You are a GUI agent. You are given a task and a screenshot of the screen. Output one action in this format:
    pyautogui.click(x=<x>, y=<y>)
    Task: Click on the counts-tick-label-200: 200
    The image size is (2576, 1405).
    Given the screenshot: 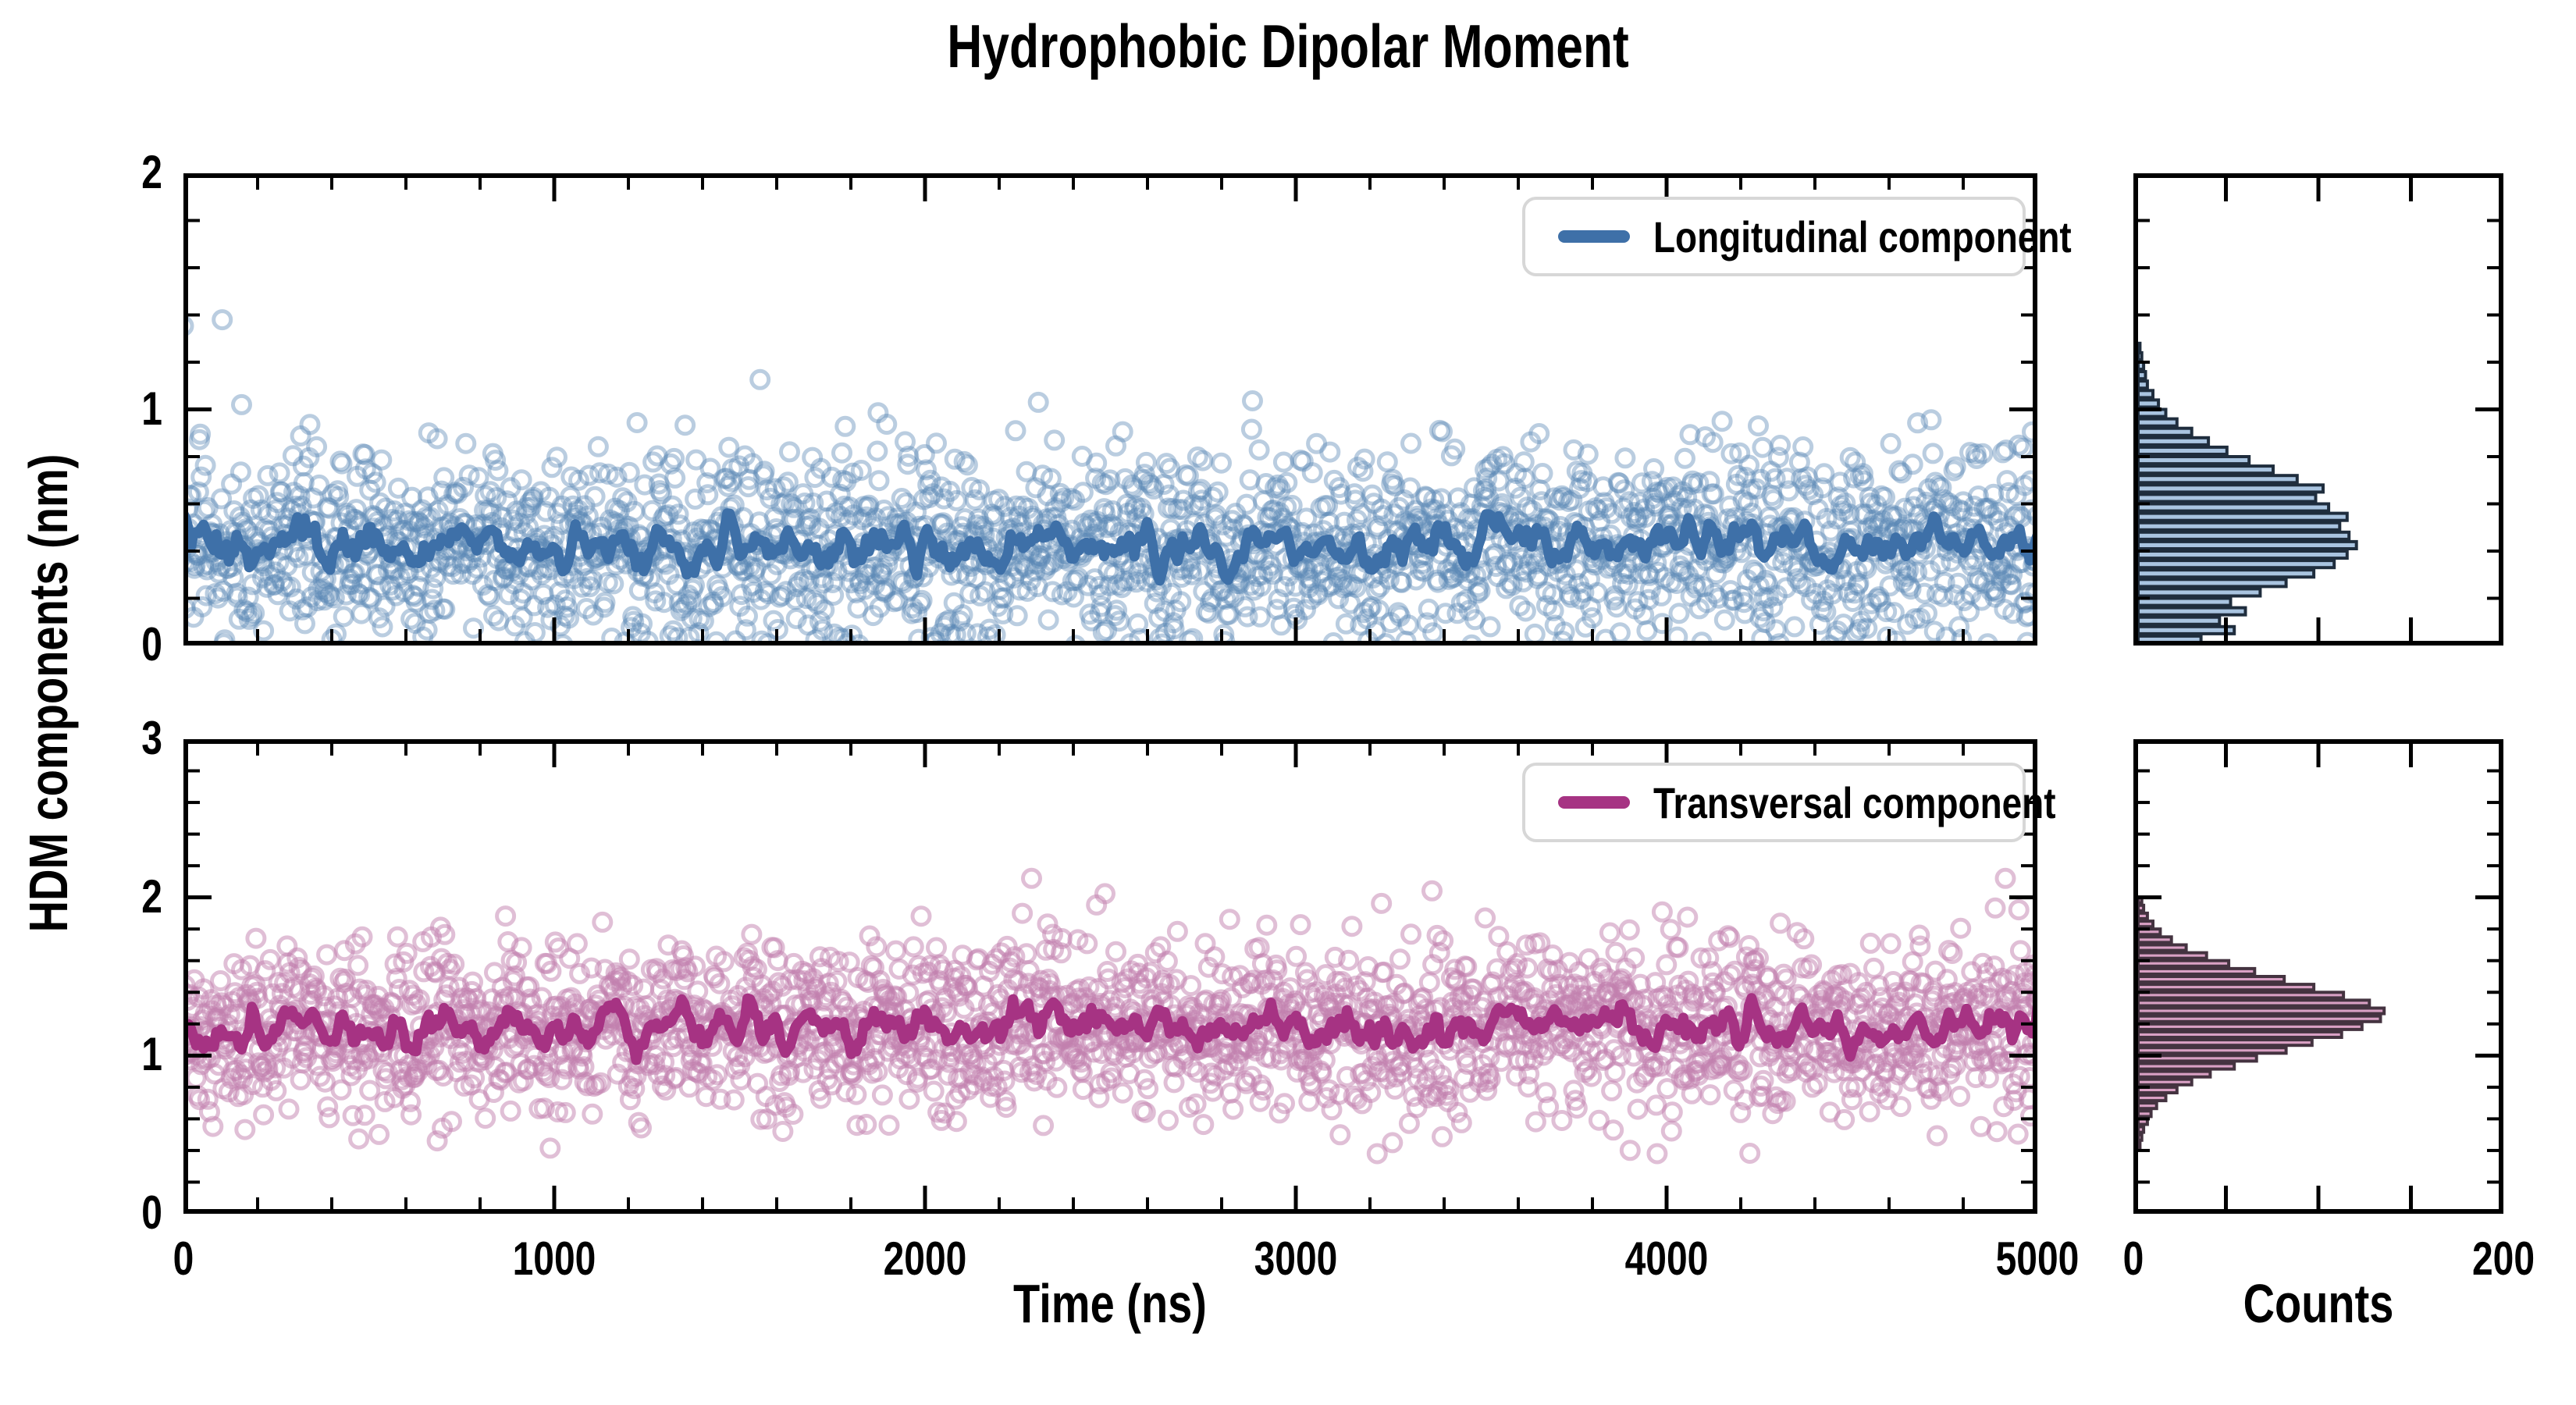 What is the action you would take?
    pyautogui.click(x=2503, y=1258)
    